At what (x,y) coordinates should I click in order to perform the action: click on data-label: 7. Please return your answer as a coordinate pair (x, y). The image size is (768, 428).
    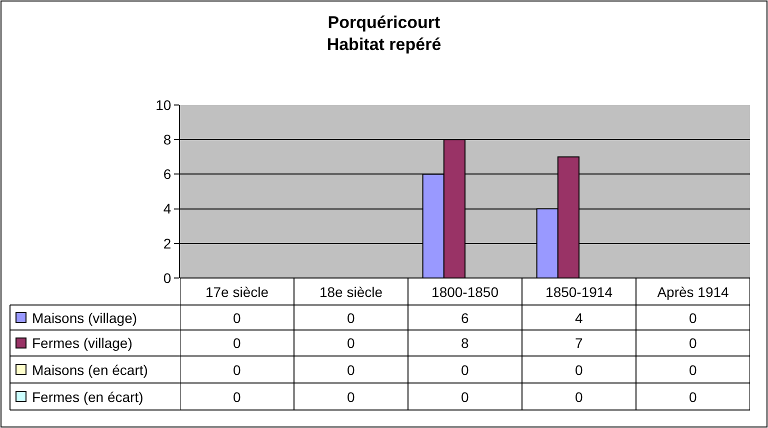
    Looking at the image, I should click on (579, 343).